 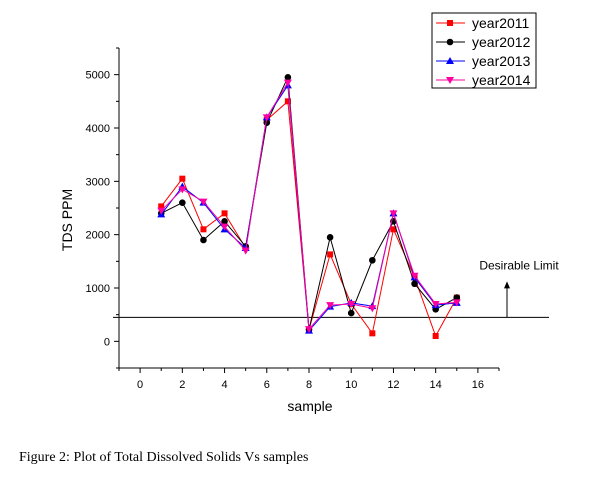 I want to click on x-tick-label: 14, so click(x=436, y=385).